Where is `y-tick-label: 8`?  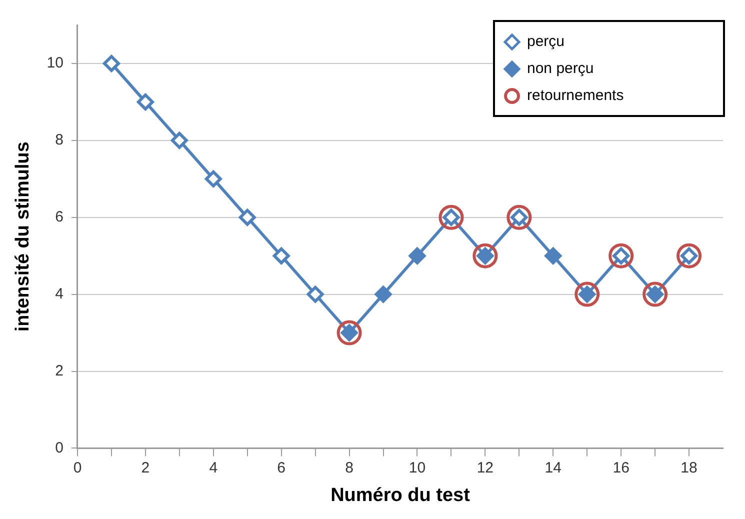 y-tick-label: 8 is located at coordinates (59, 140).